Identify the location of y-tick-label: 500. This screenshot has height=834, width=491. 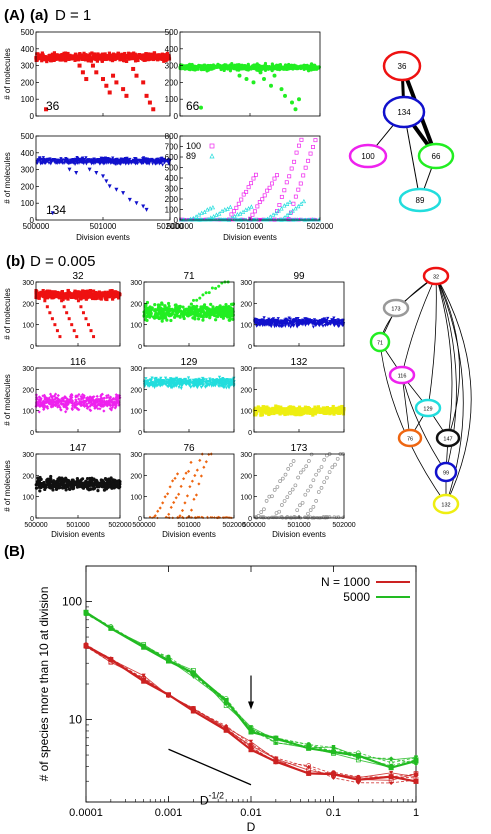
(172, 168).